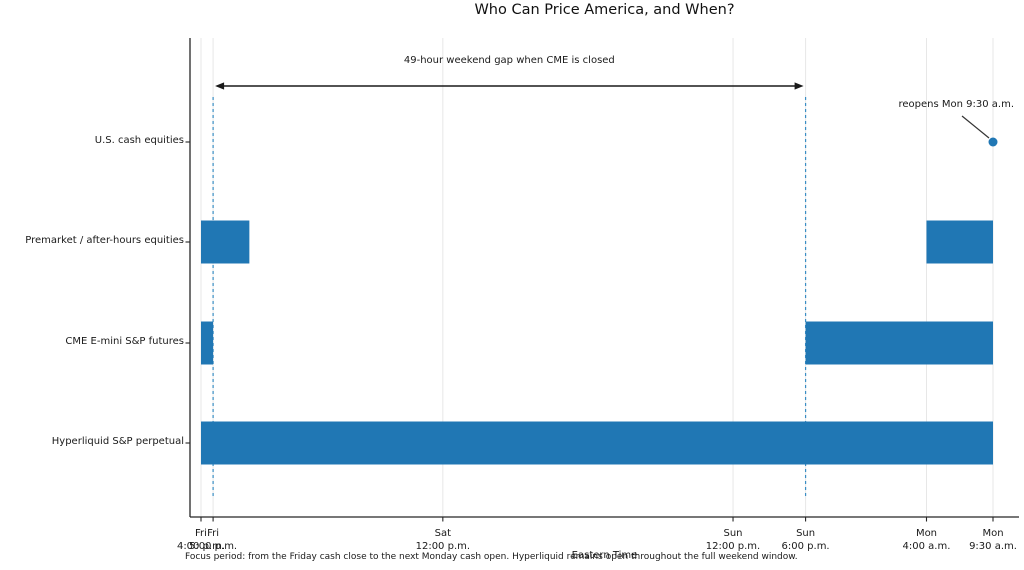  Describe the element at coordinates (993, 142) in the screenshot. I see `reopen-dot` at that location.